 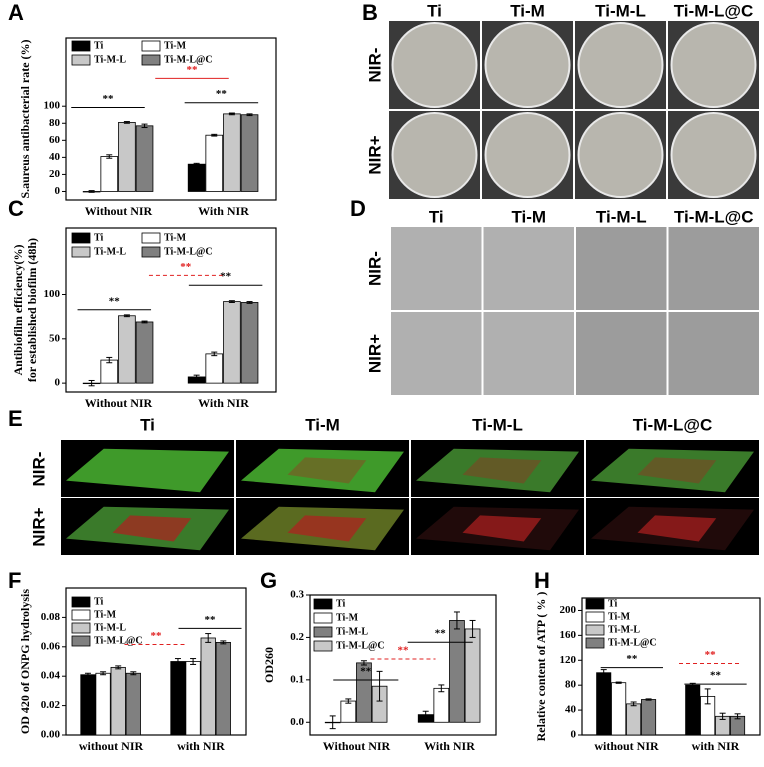 I want to click on y-axis-label: Relative content of ATP ( % ), so click(x=541, y=667).